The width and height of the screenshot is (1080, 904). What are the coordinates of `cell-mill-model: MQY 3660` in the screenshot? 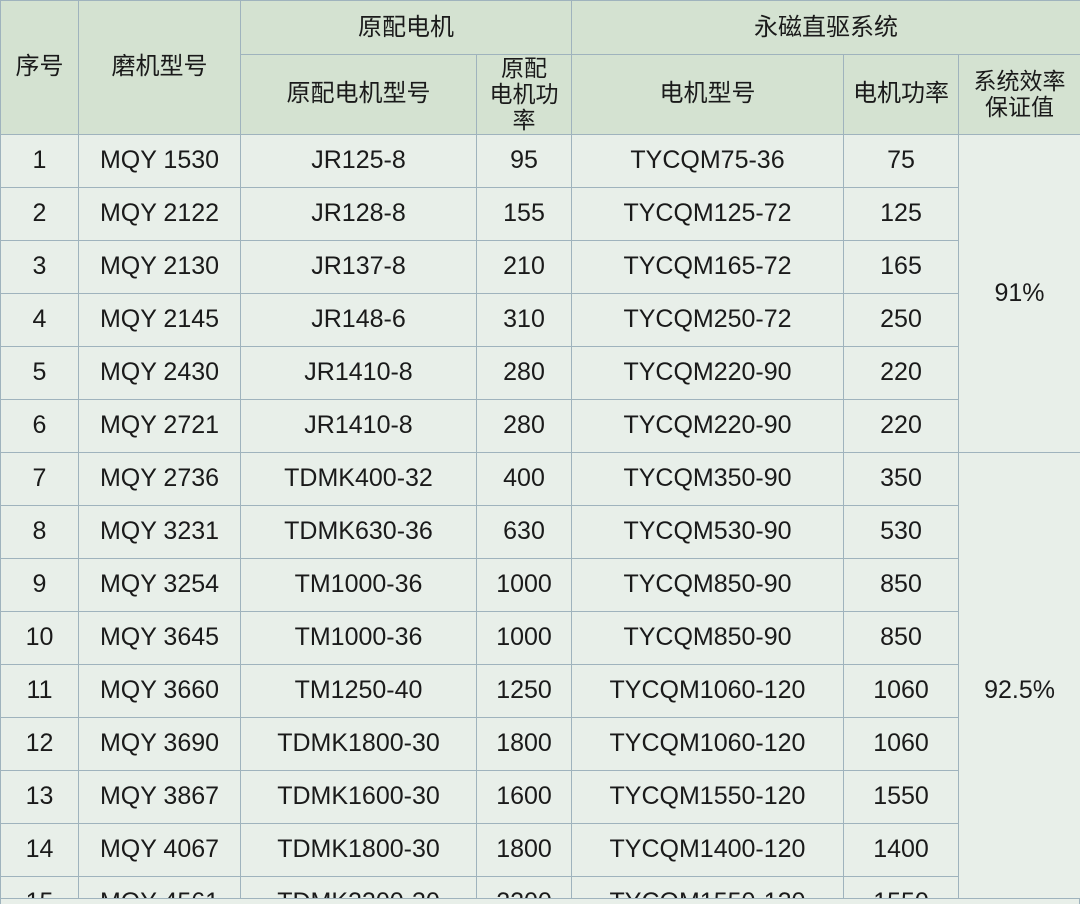 It's located at (159, 690).